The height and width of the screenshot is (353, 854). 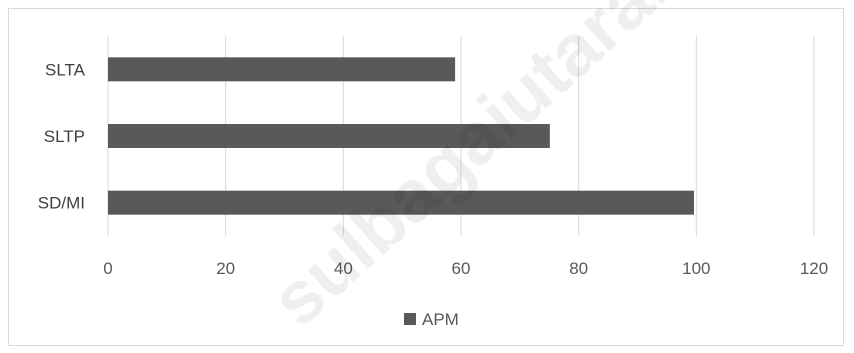 I want to click on bar-sd-mi, so click(x=401, y=202).